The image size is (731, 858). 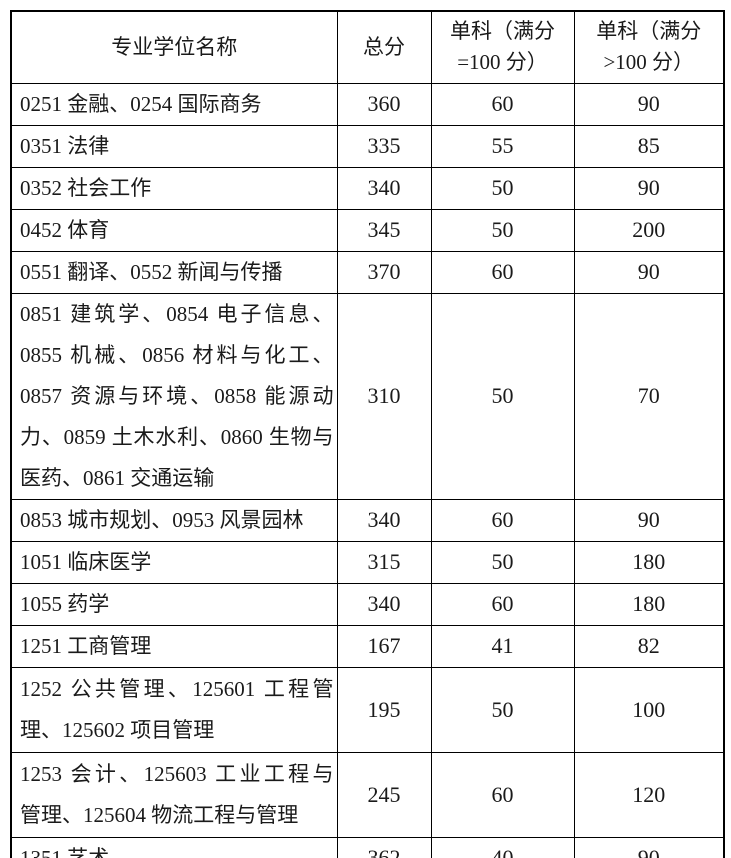 I want to click on program-name-cell: 1252 公共管理、125601 工程管 理、125602 项目管理, so click(x=174, y=709).